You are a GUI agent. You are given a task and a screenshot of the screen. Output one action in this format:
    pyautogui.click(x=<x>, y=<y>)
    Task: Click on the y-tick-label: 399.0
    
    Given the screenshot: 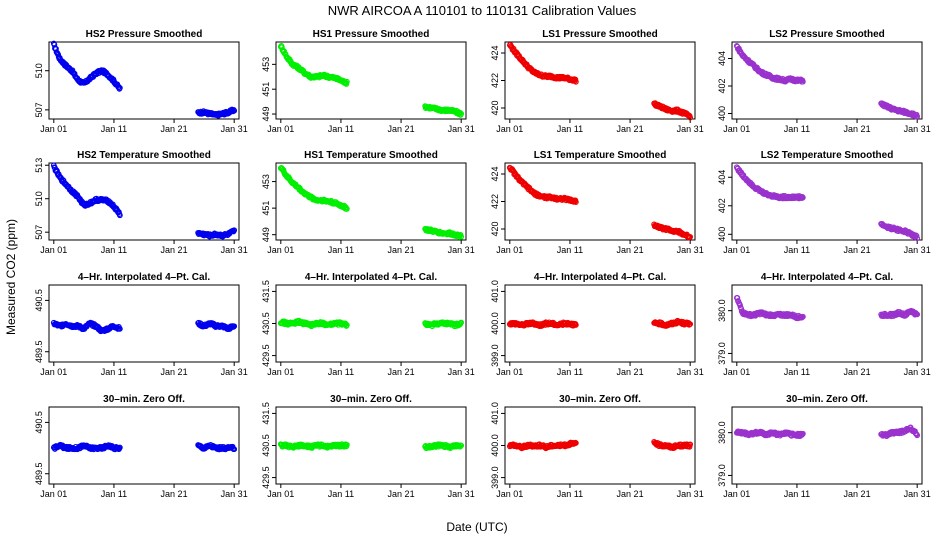 What is the action you would take?
    pyautogui.click(x=495, y=355)
    